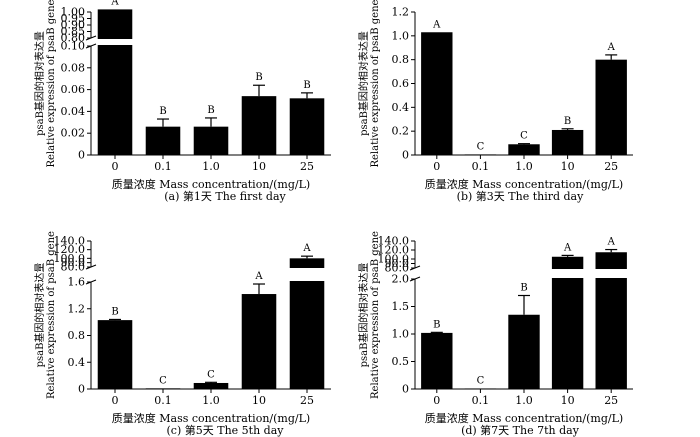 The image size is (700, 437). I want to click on y-lower-tick-label: 1.0, so click(401, 334).